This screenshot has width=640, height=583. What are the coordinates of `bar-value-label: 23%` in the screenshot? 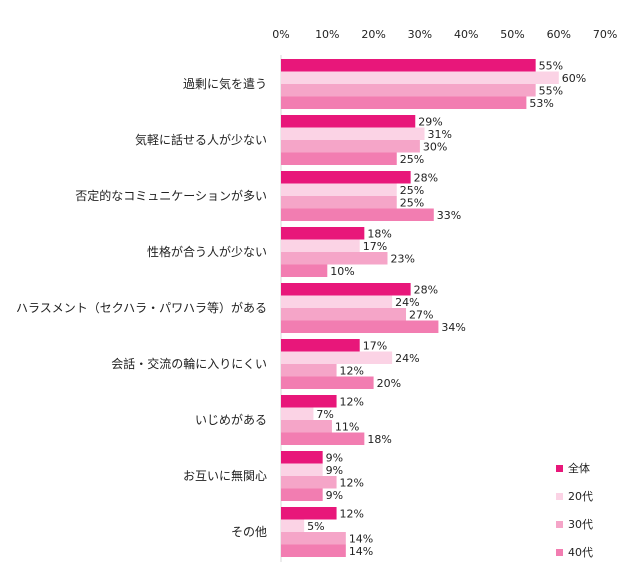 It's located at (402, 259).